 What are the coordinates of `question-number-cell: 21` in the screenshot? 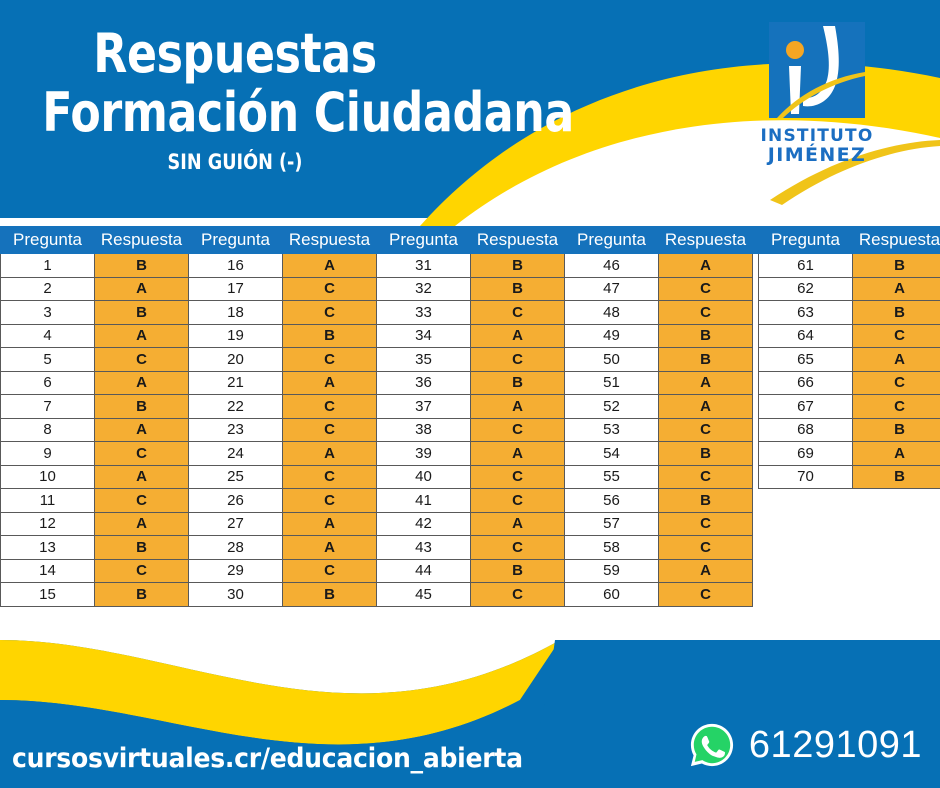 It's located at (235, 382).